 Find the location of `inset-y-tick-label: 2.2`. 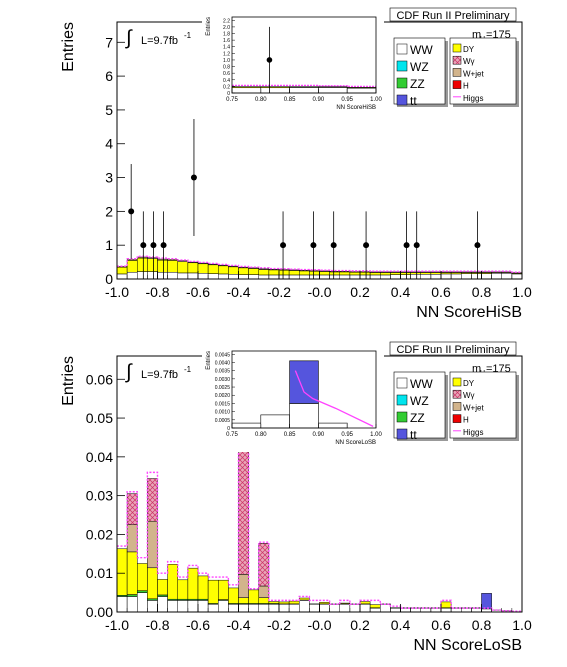

inset-y-tick-label: 2.2 is located at coordinates (226, 21).